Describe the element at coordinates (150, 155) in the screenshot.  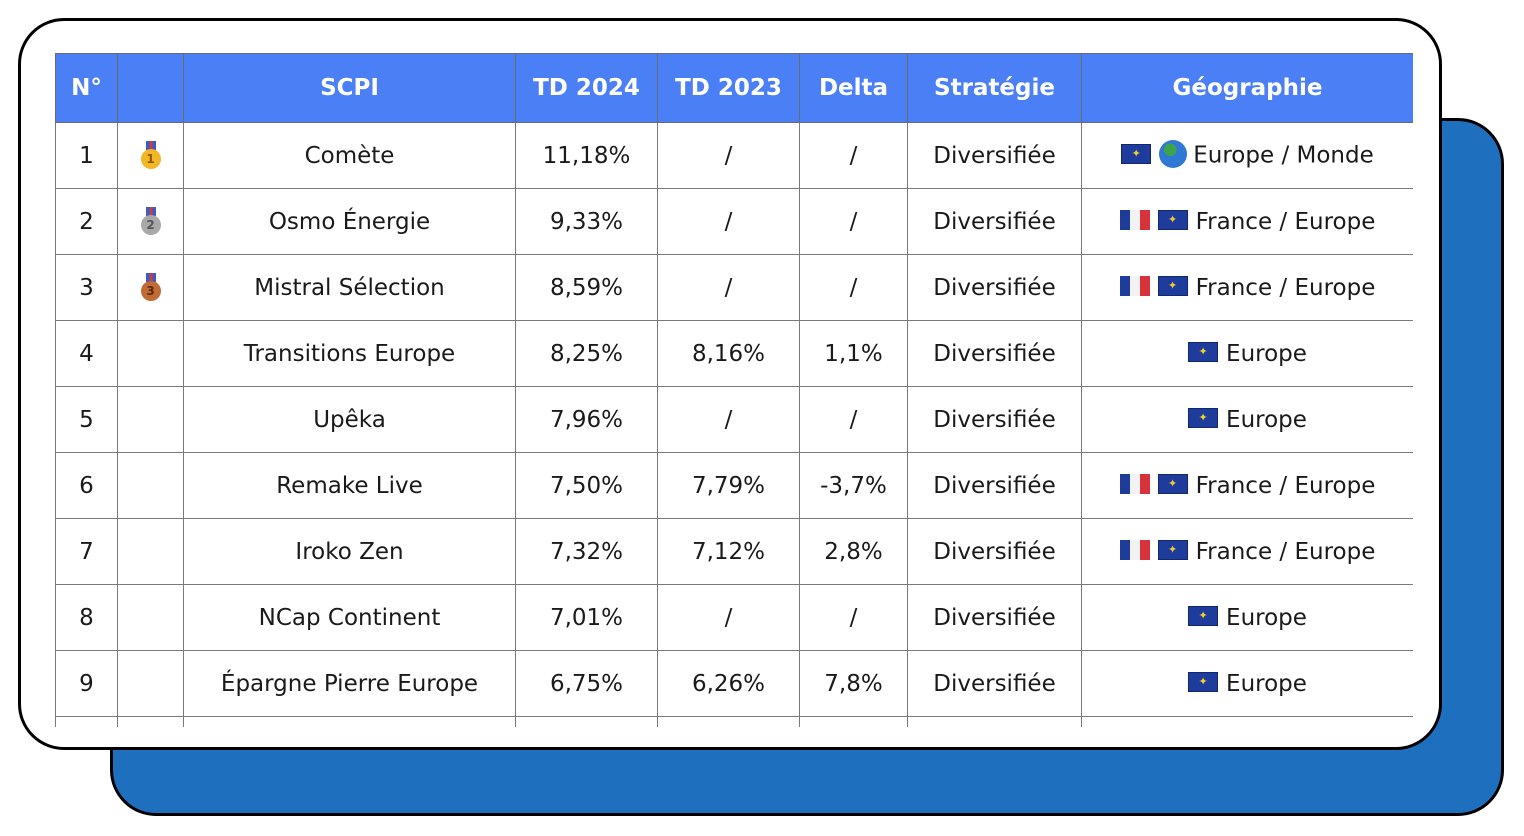
I see `medal-cell: 1` at that location.